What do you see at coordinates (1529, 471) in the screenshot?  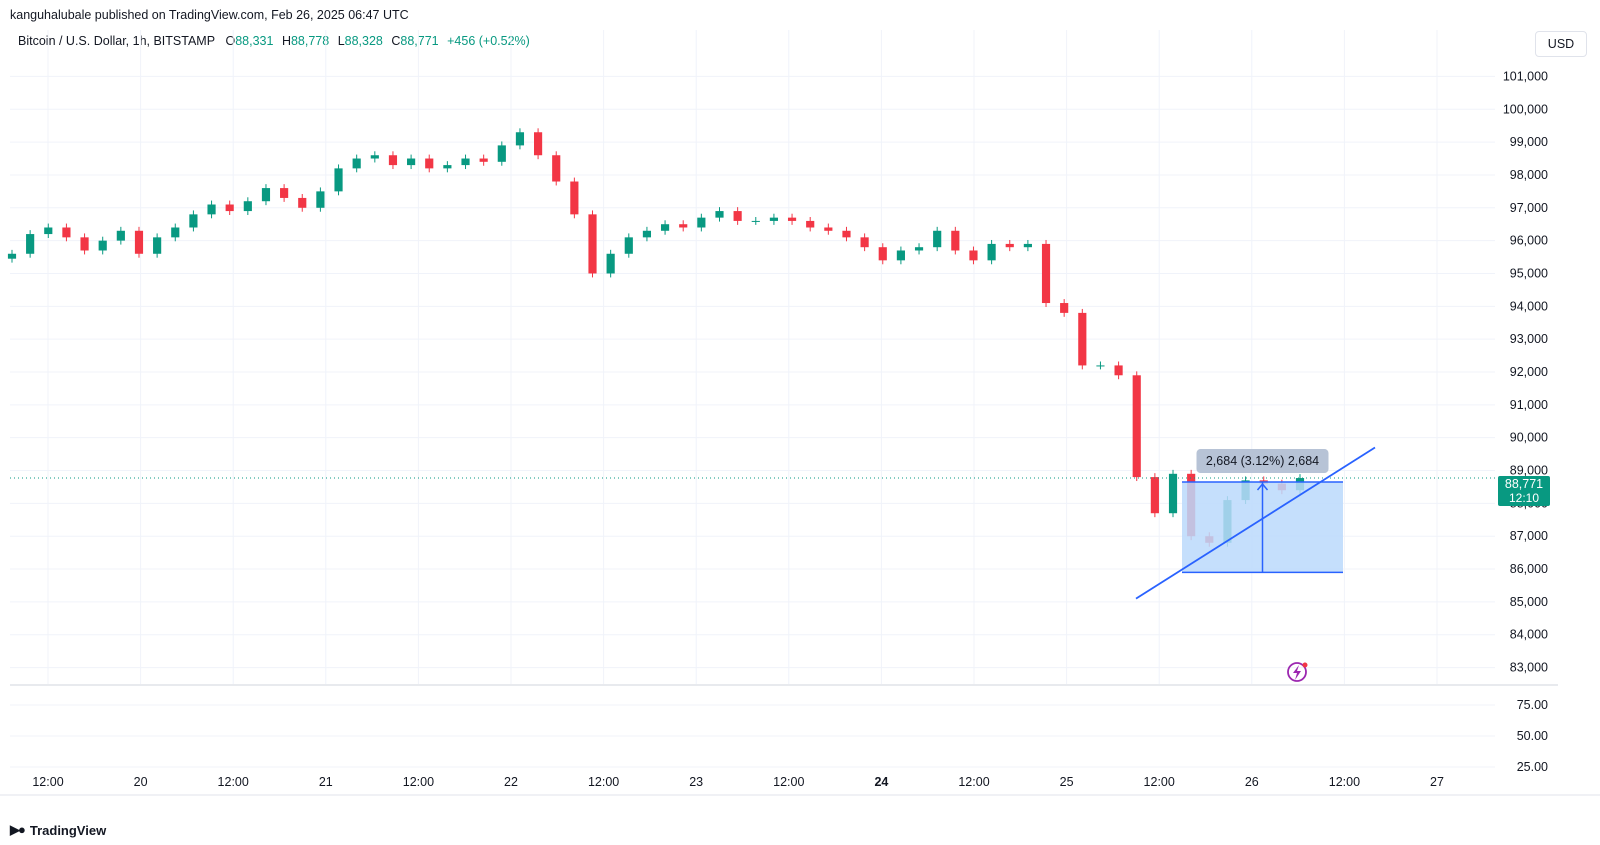 I see `y-tick-label: 89,000` at bounding box center [1529, 471].